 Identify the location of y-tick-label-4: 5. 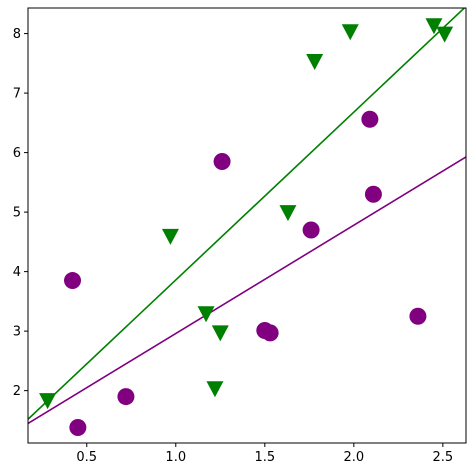
(17, 213).